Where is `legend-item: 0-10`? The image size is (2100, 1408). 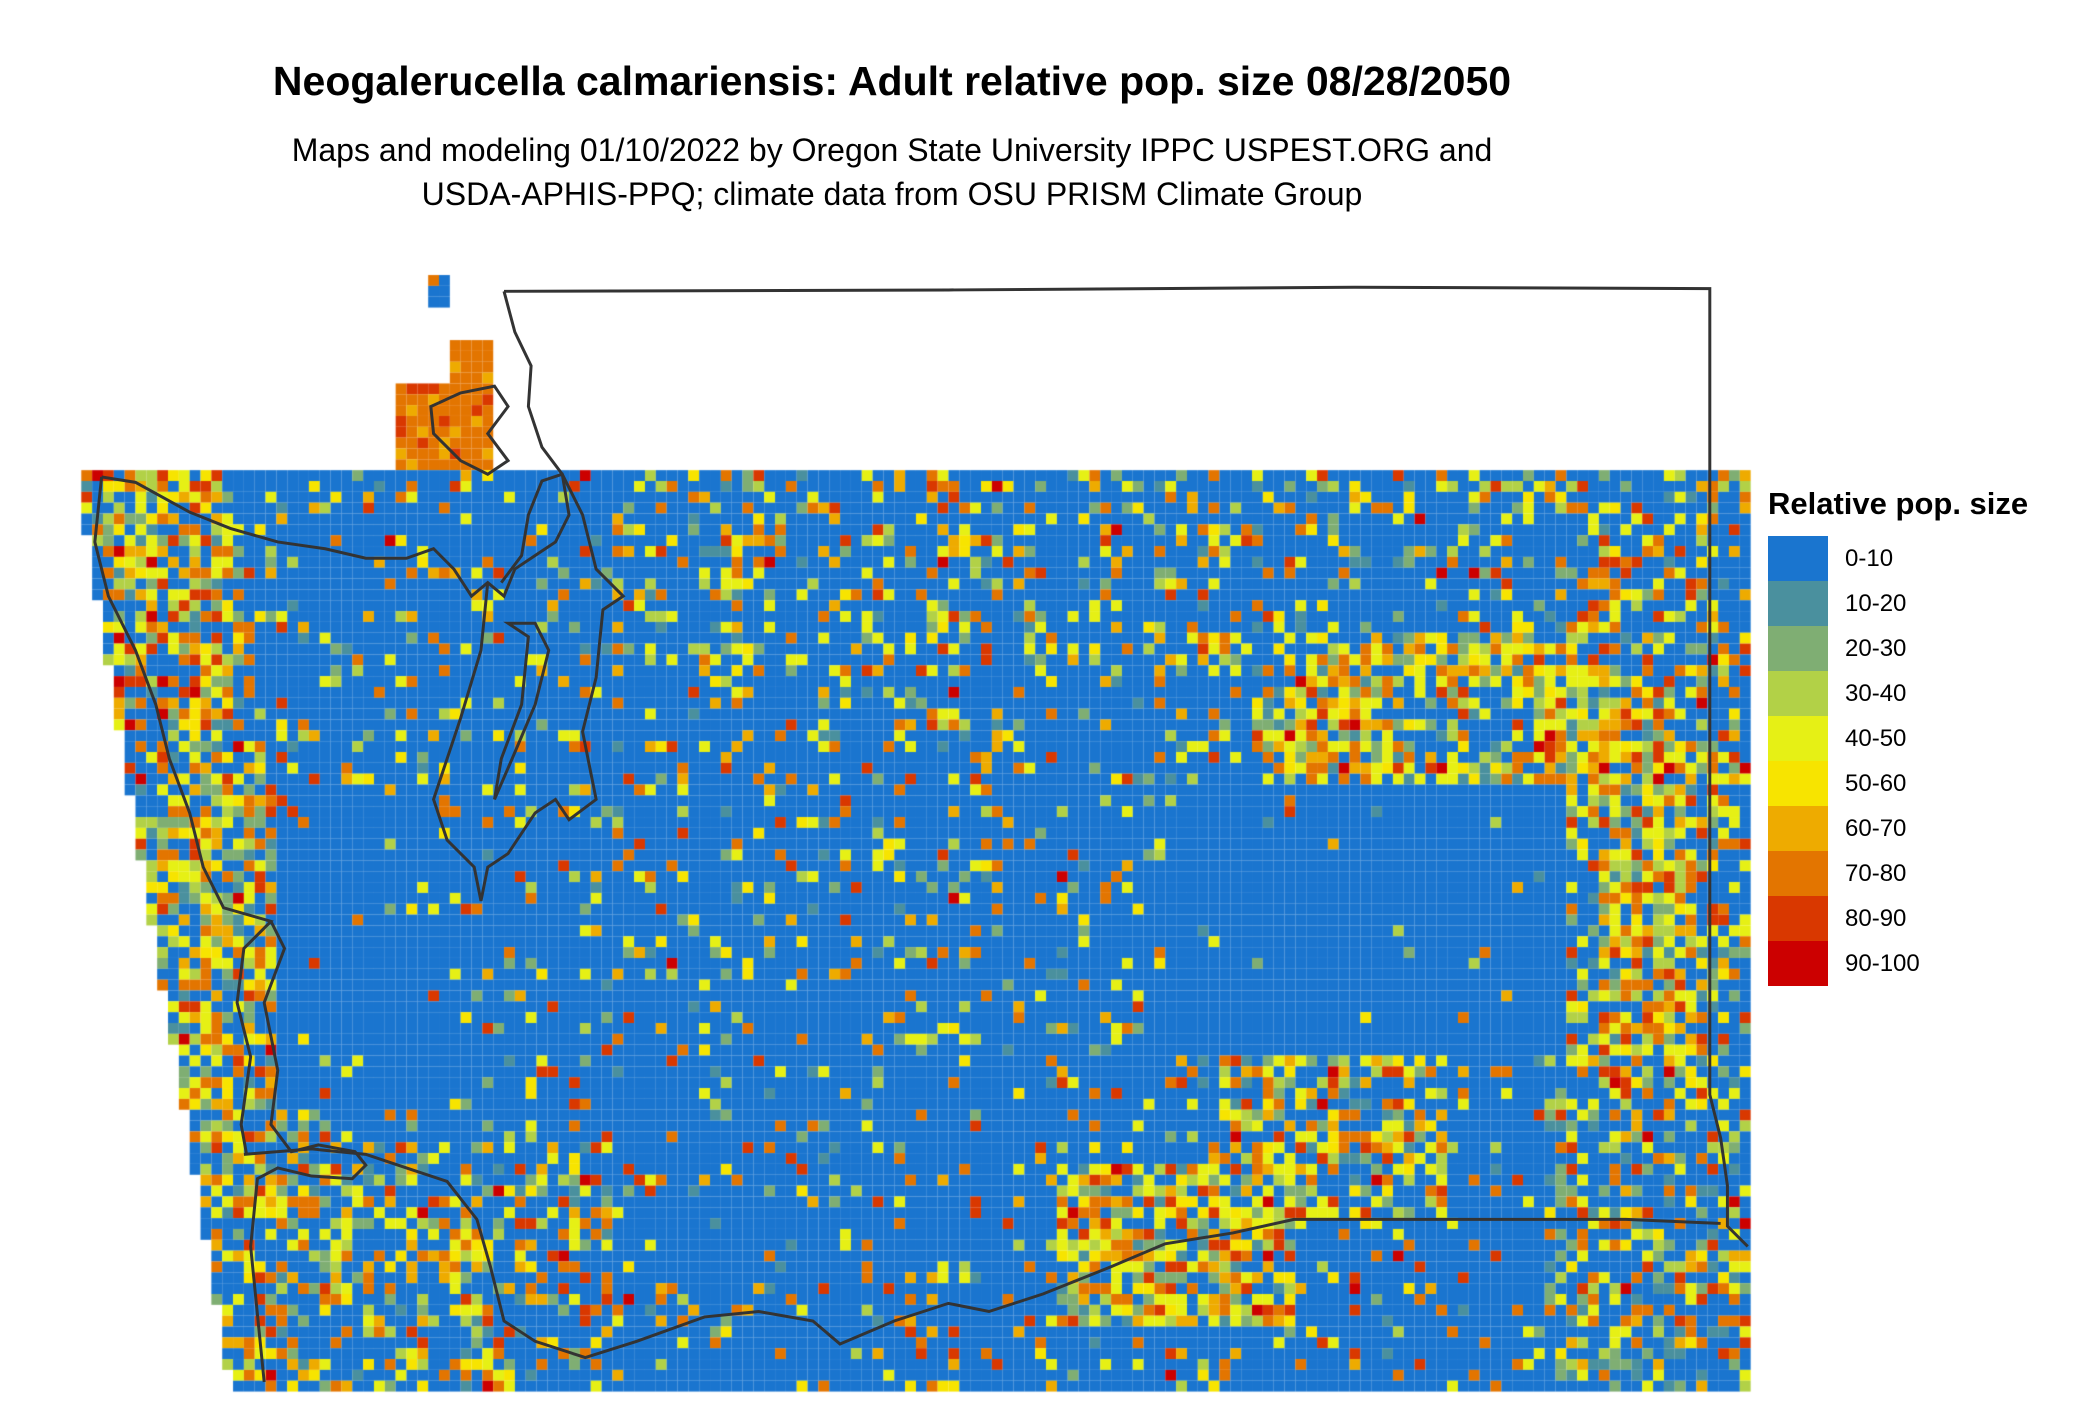
legend-item: 0-10 is located at coordinates (1898, 558).